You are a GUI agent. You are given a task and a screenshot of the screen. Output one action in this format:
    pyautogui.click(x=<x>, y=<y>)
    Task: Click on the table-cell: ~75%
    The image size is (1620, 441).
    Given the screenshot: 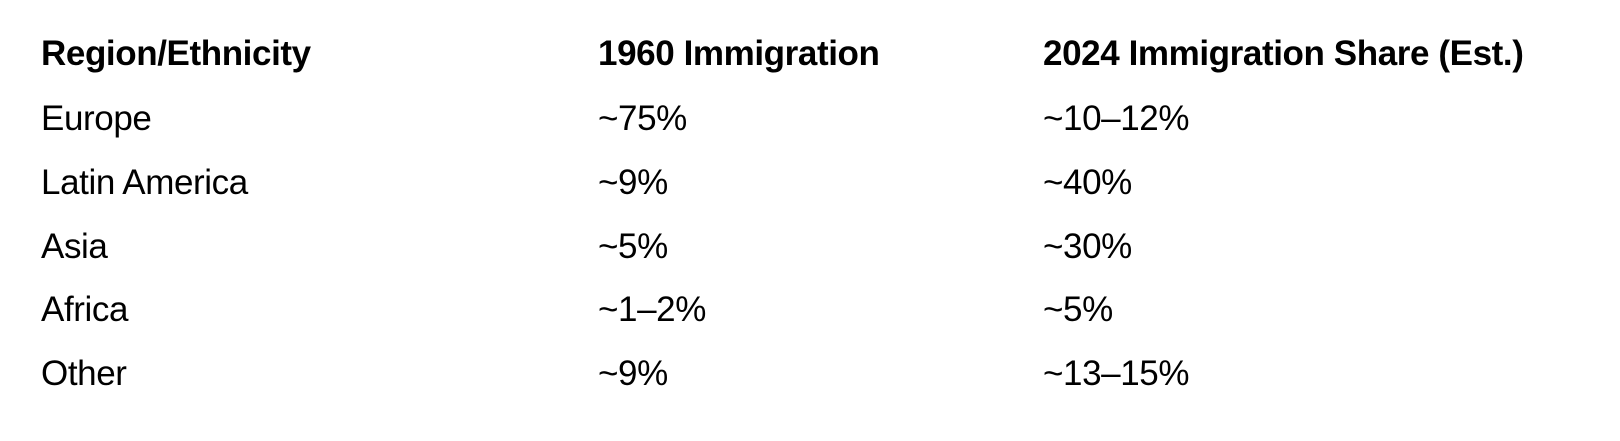 What is the action you would take?
    pyautogui.click(x=642, y=118)
    